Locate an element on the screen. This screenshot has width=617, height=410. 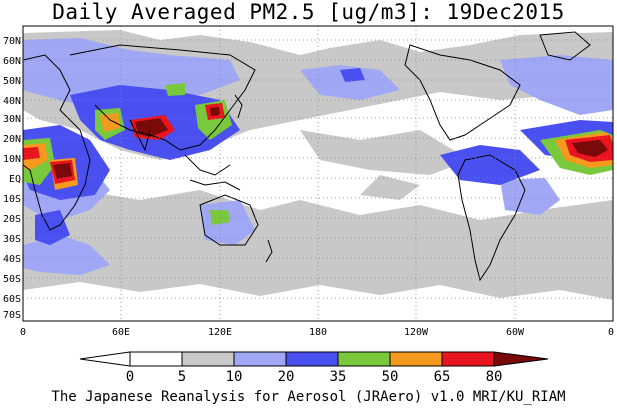
lat-label: 30S is located at coordinates (12, 239).